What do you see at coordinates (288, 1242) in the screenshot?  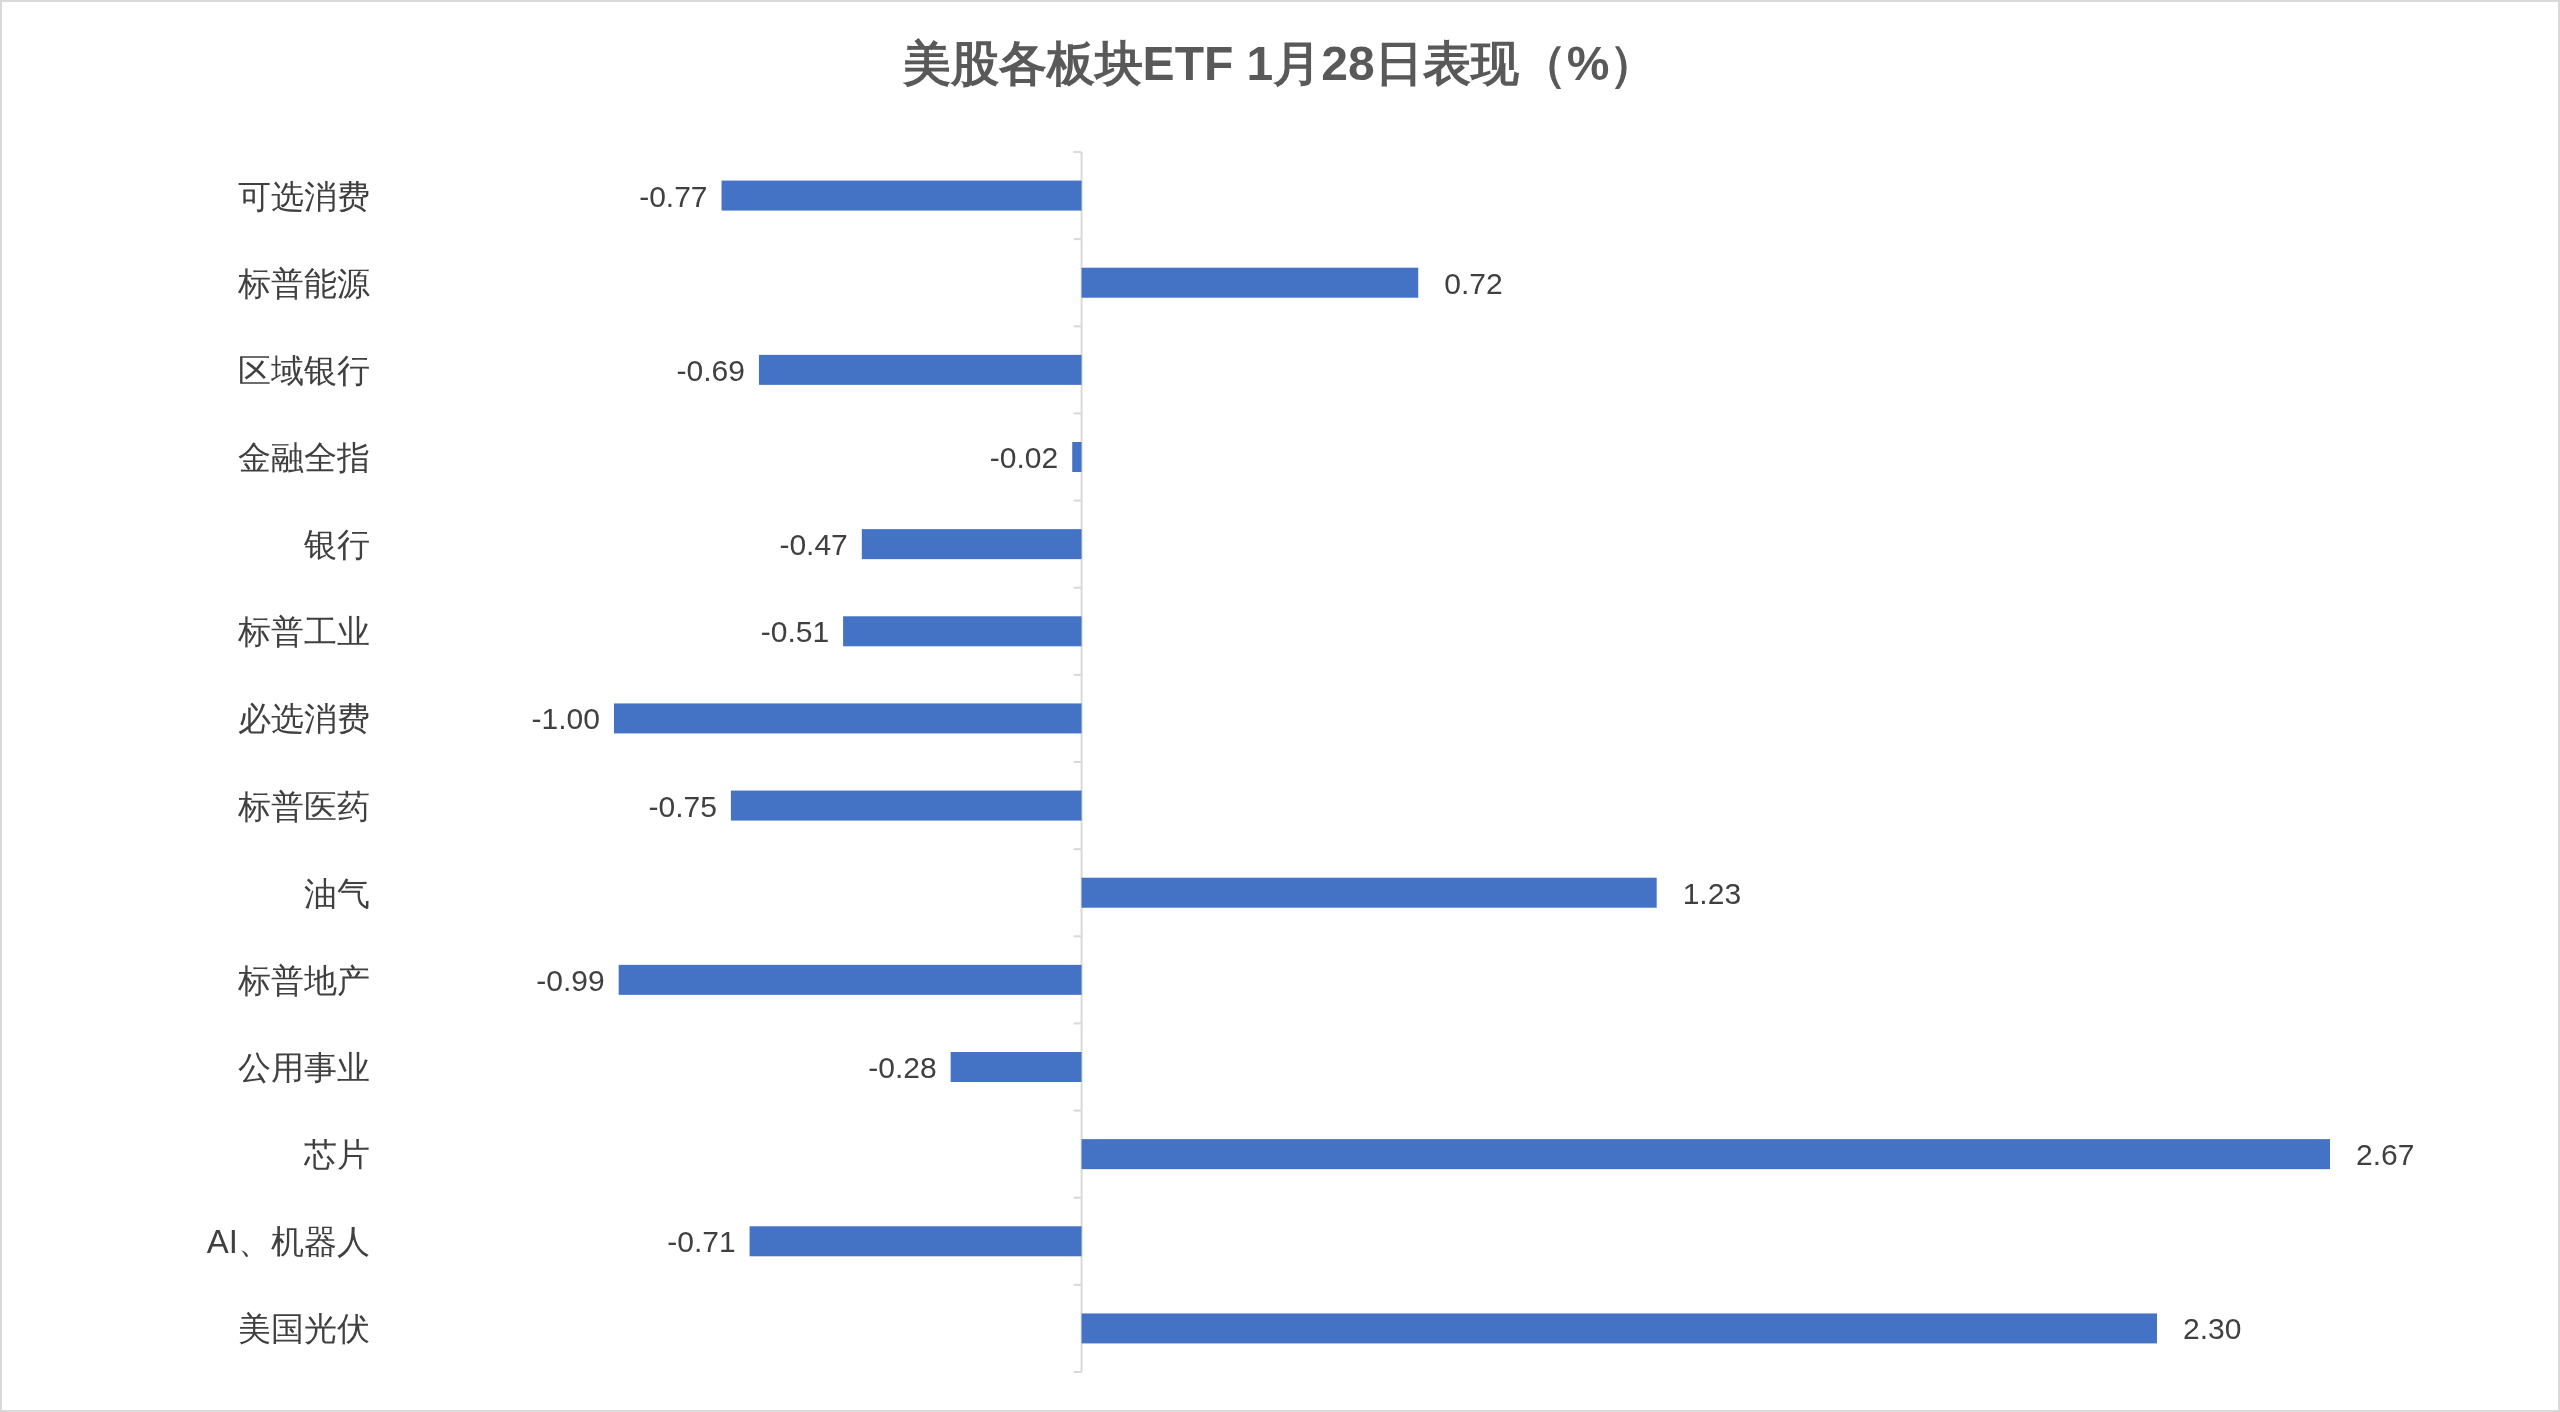 I see `category-label: AI、机器人` at bounding box center [288, 1242].